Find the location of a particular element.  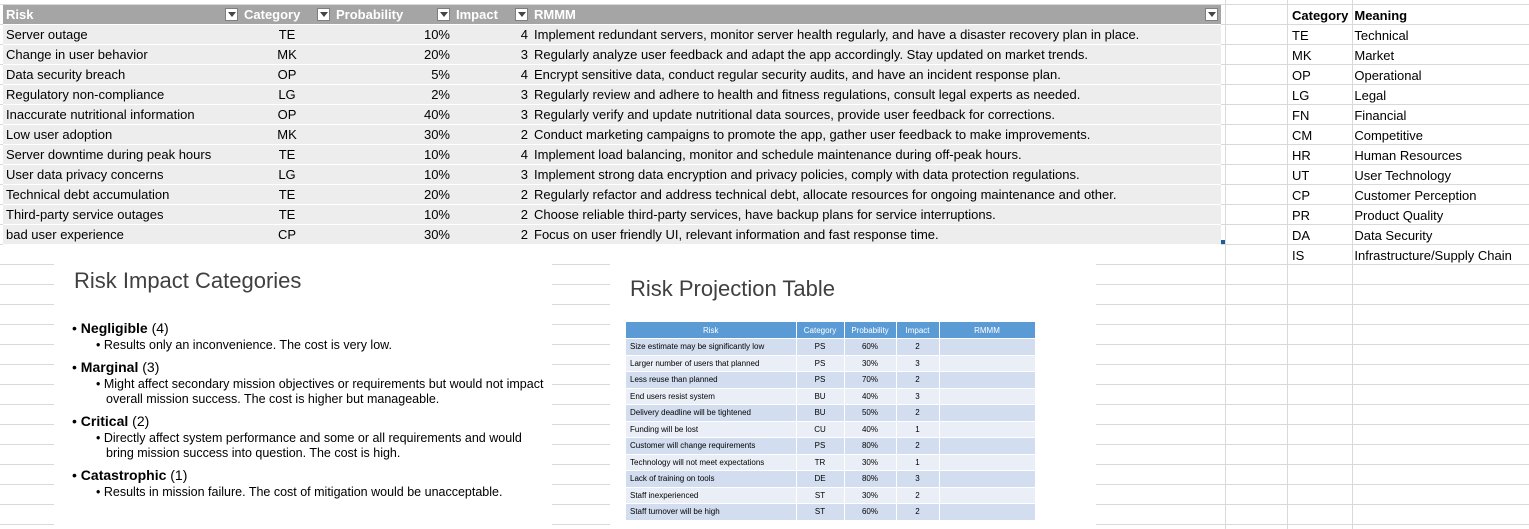

legend-code: OP is located at coordinates (1301, 75).